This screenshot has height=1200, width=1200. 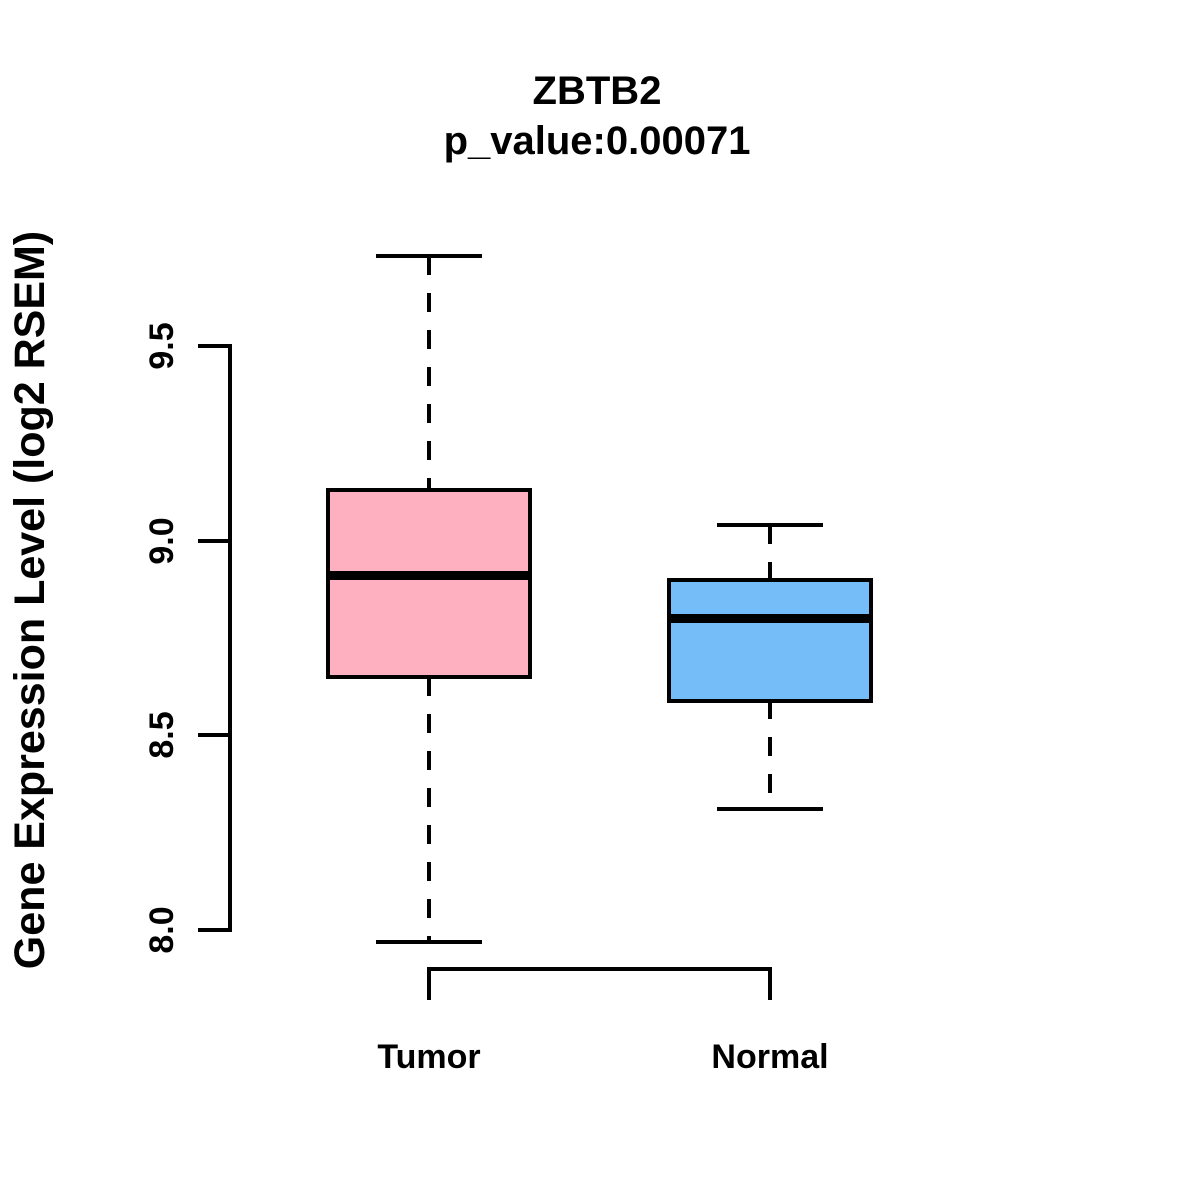 What do you see at coordinates (597, 141) in the screenshot?
I see `chart-subtitle: p_value:0.00071` at bounding box center [597, 141].